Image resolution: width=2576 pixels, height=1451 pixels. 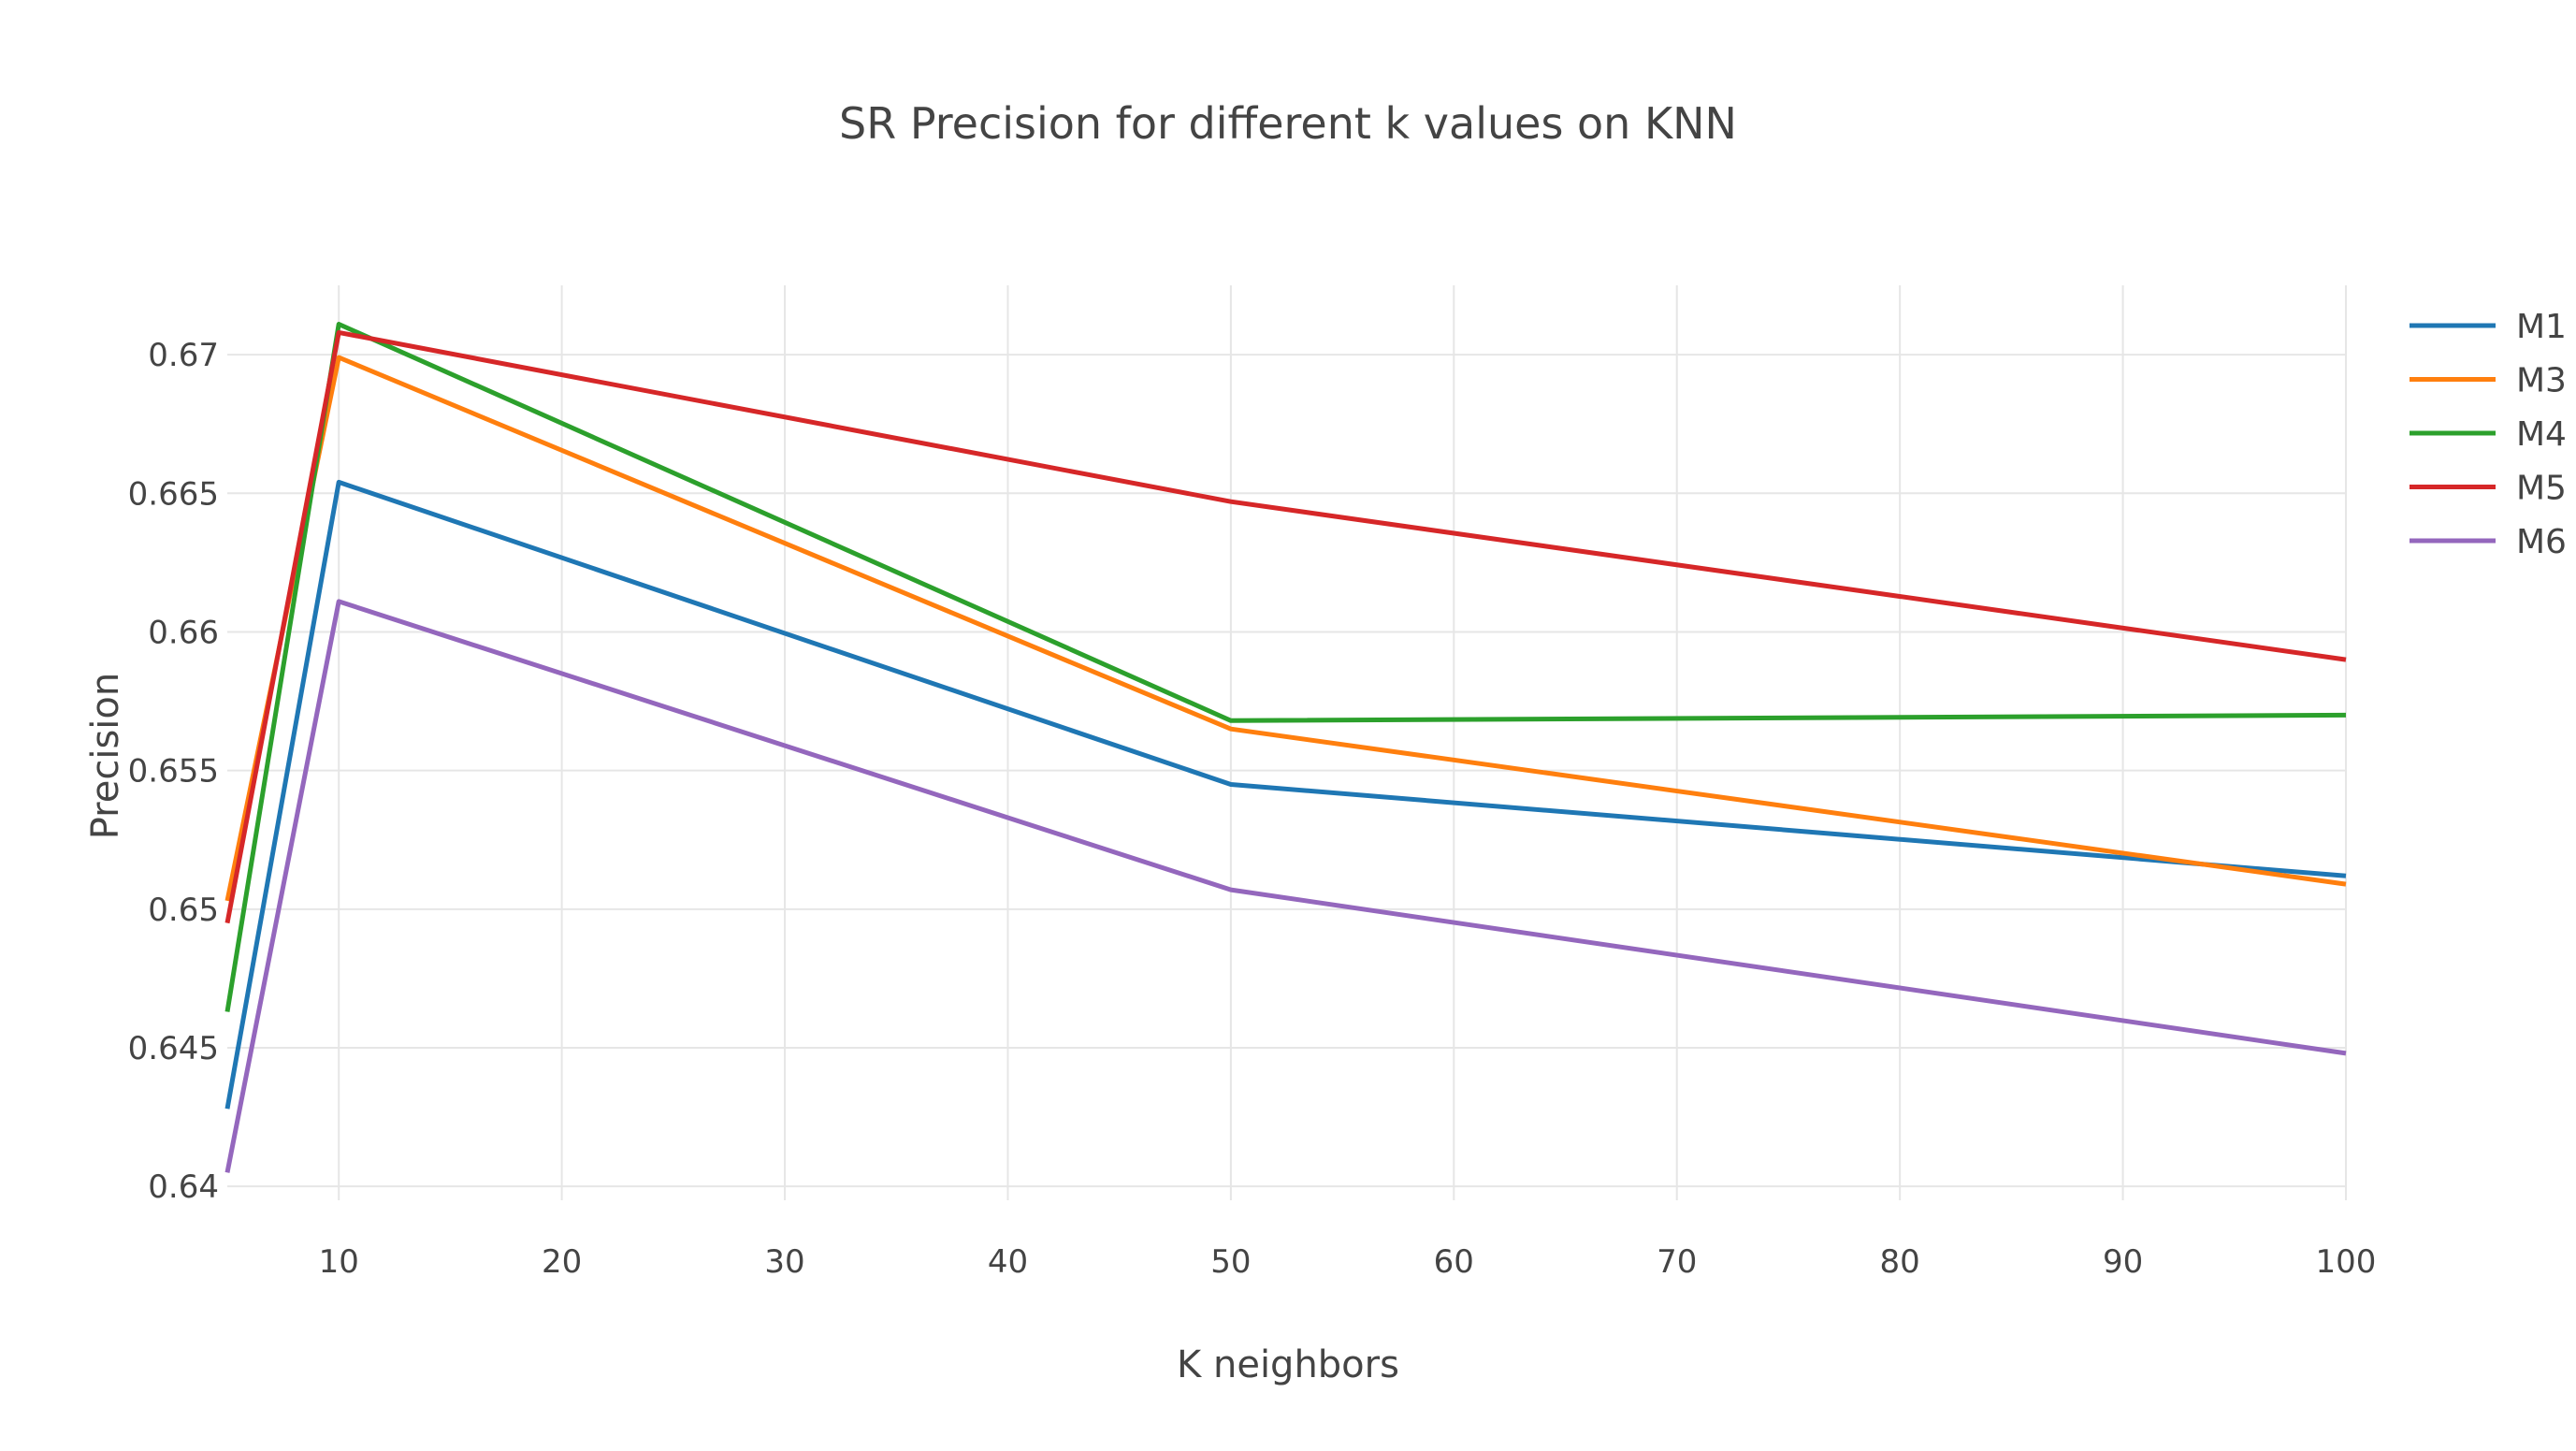 What do you see at coordinates (2541, 489) in the screenshot?
I see `legend-label: M5` at bounding box center [2541, 489].